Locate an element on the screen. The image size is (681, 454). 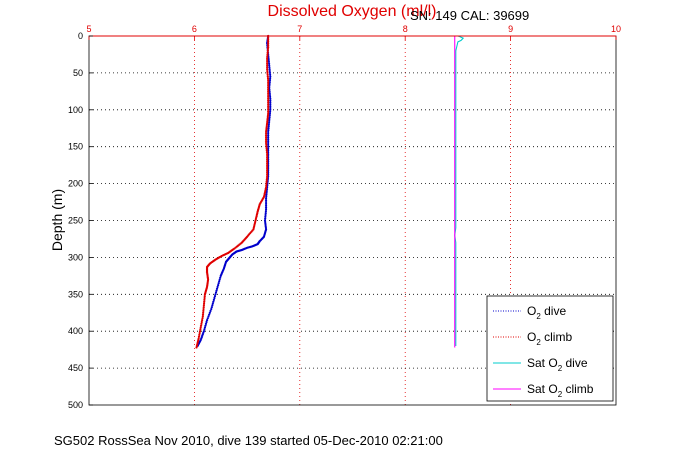
legend-label: O2 climb is located at coordinates (549, 338).